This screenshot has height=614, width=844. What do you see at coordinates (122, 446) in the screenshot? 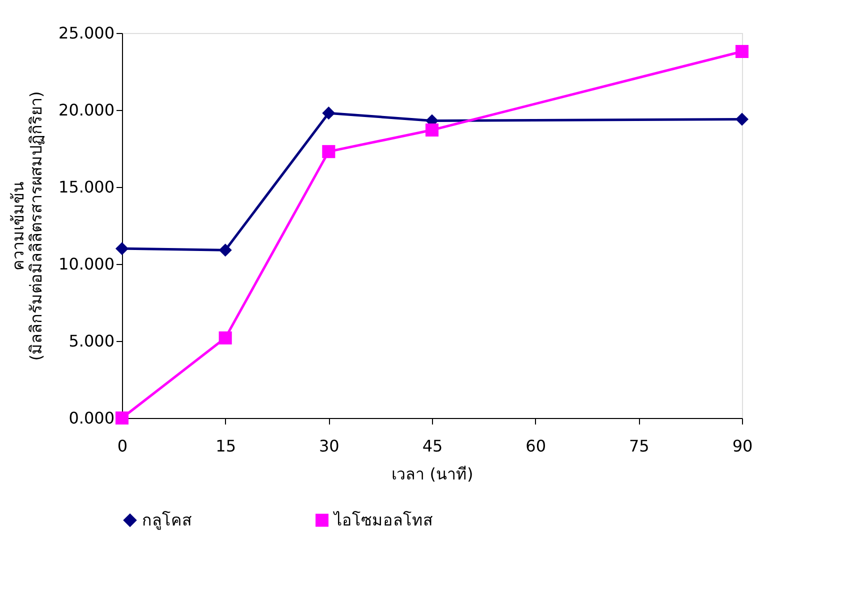
I see `x-tick-label: 0` at bounding box center [122, 446].